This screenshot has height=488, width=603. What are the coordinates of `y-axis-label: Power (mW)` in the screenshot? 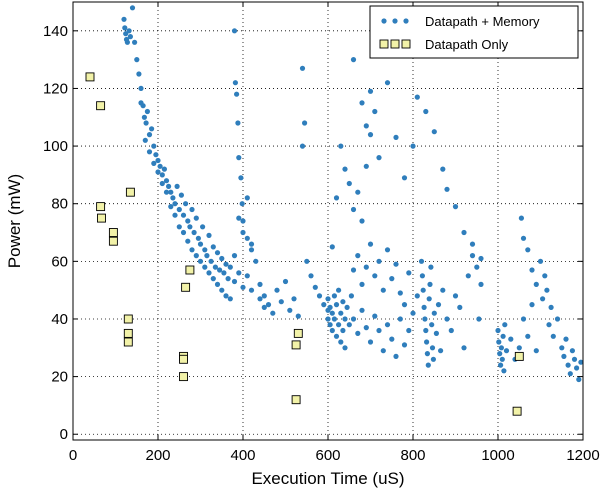 It's located at (14, 221).